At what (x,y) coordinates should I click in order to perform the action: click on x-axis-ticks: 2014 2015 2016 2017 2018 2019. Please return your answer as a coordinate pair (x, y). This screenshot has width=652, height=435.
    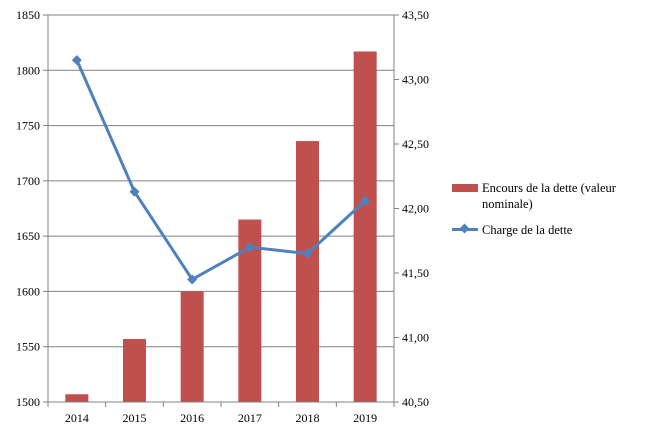
    Looking at the image, I should click on (221, 413).